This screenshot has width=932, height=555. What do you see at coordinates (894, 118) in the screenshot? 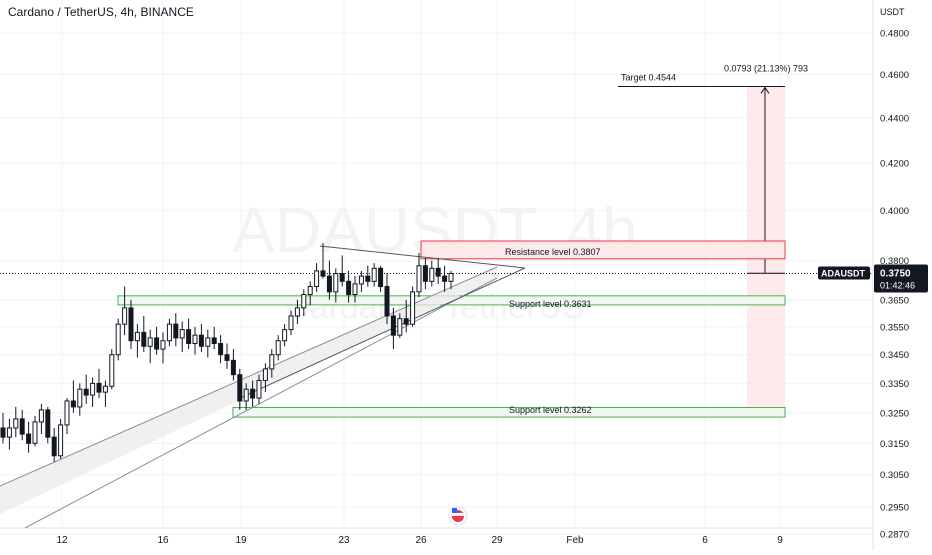
I see `price-tick-label: 0.4400` at bounding box center [894, 118].